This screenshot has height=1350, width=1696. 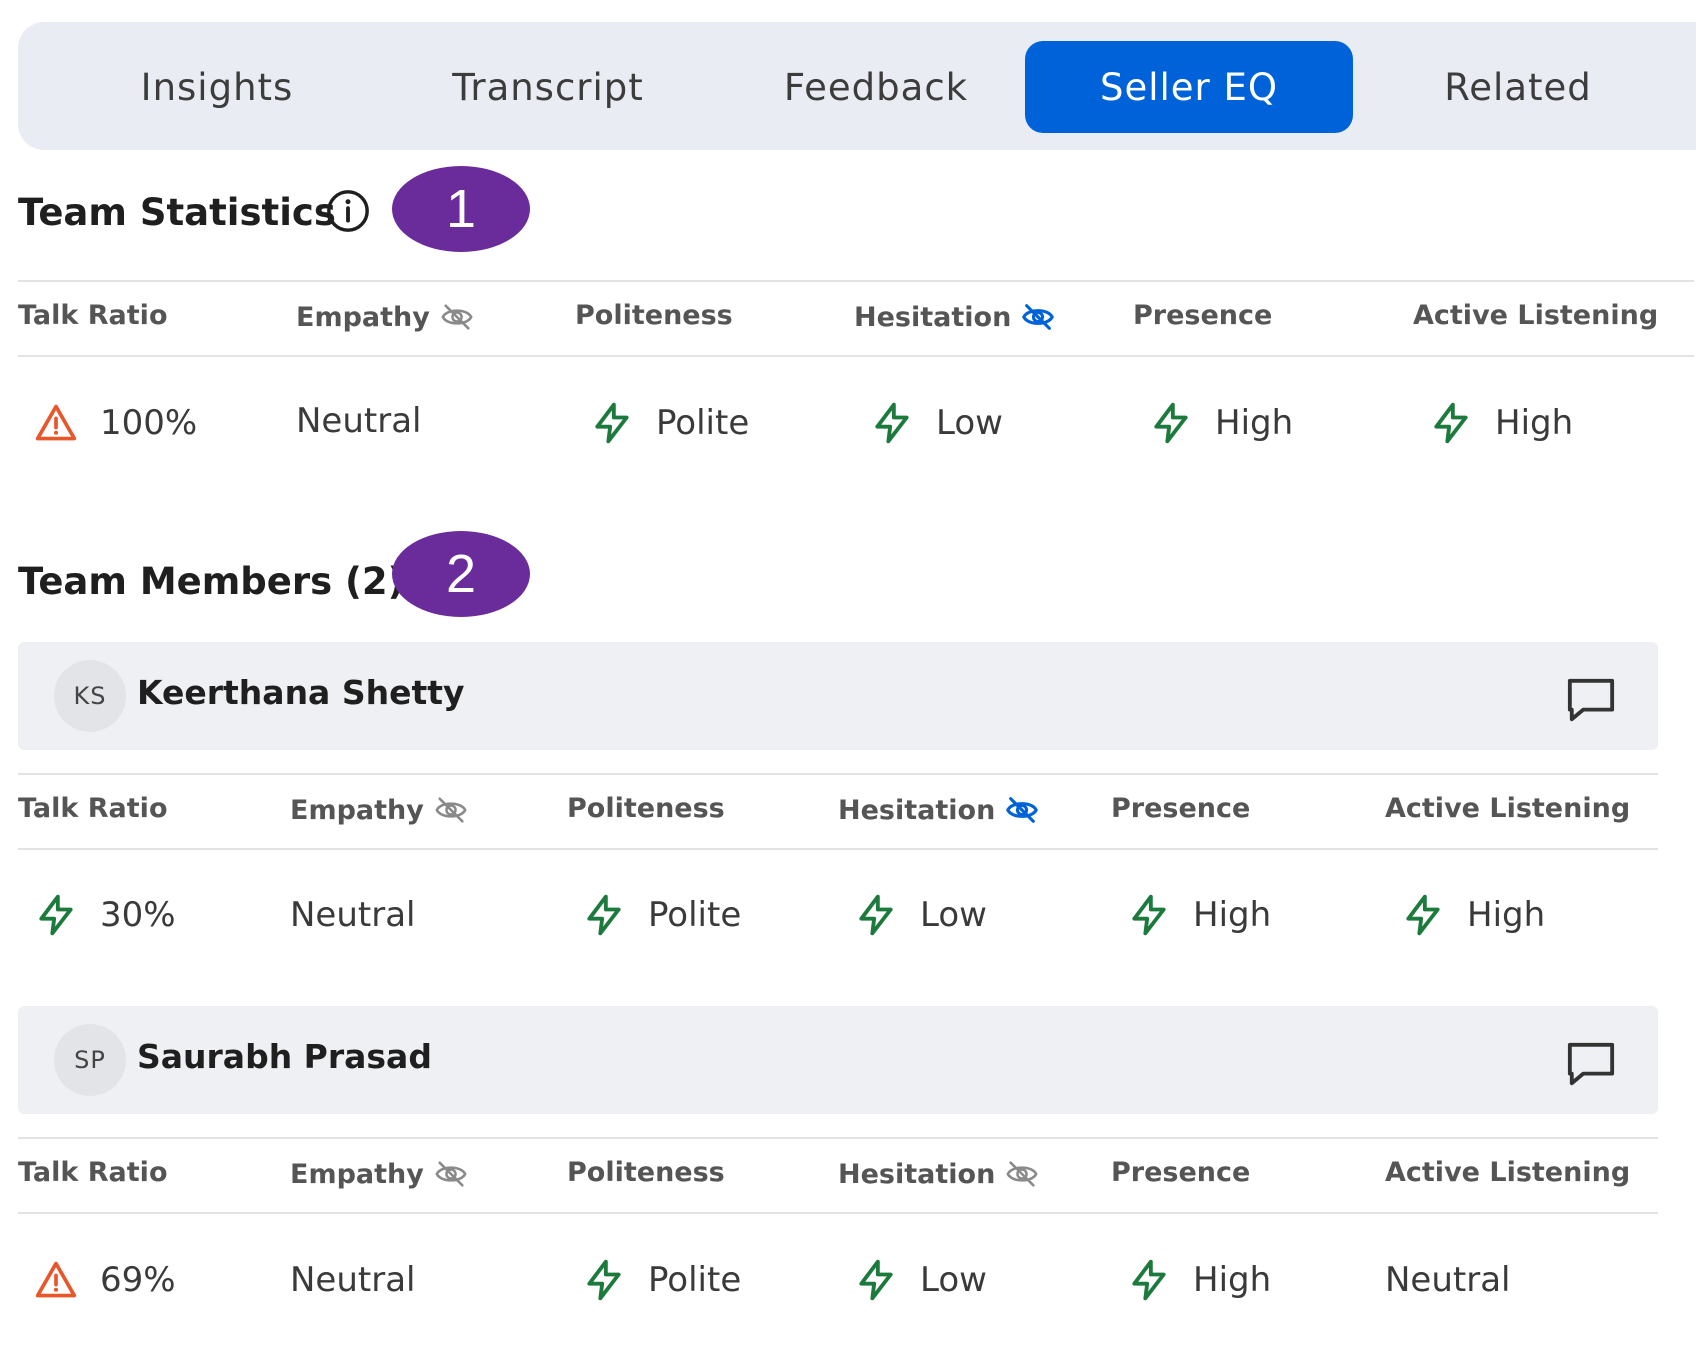 What do you see at coordinates (138, 915) in the screenshot?
I see `value-text: 30%` at bounding box center [138, 915].